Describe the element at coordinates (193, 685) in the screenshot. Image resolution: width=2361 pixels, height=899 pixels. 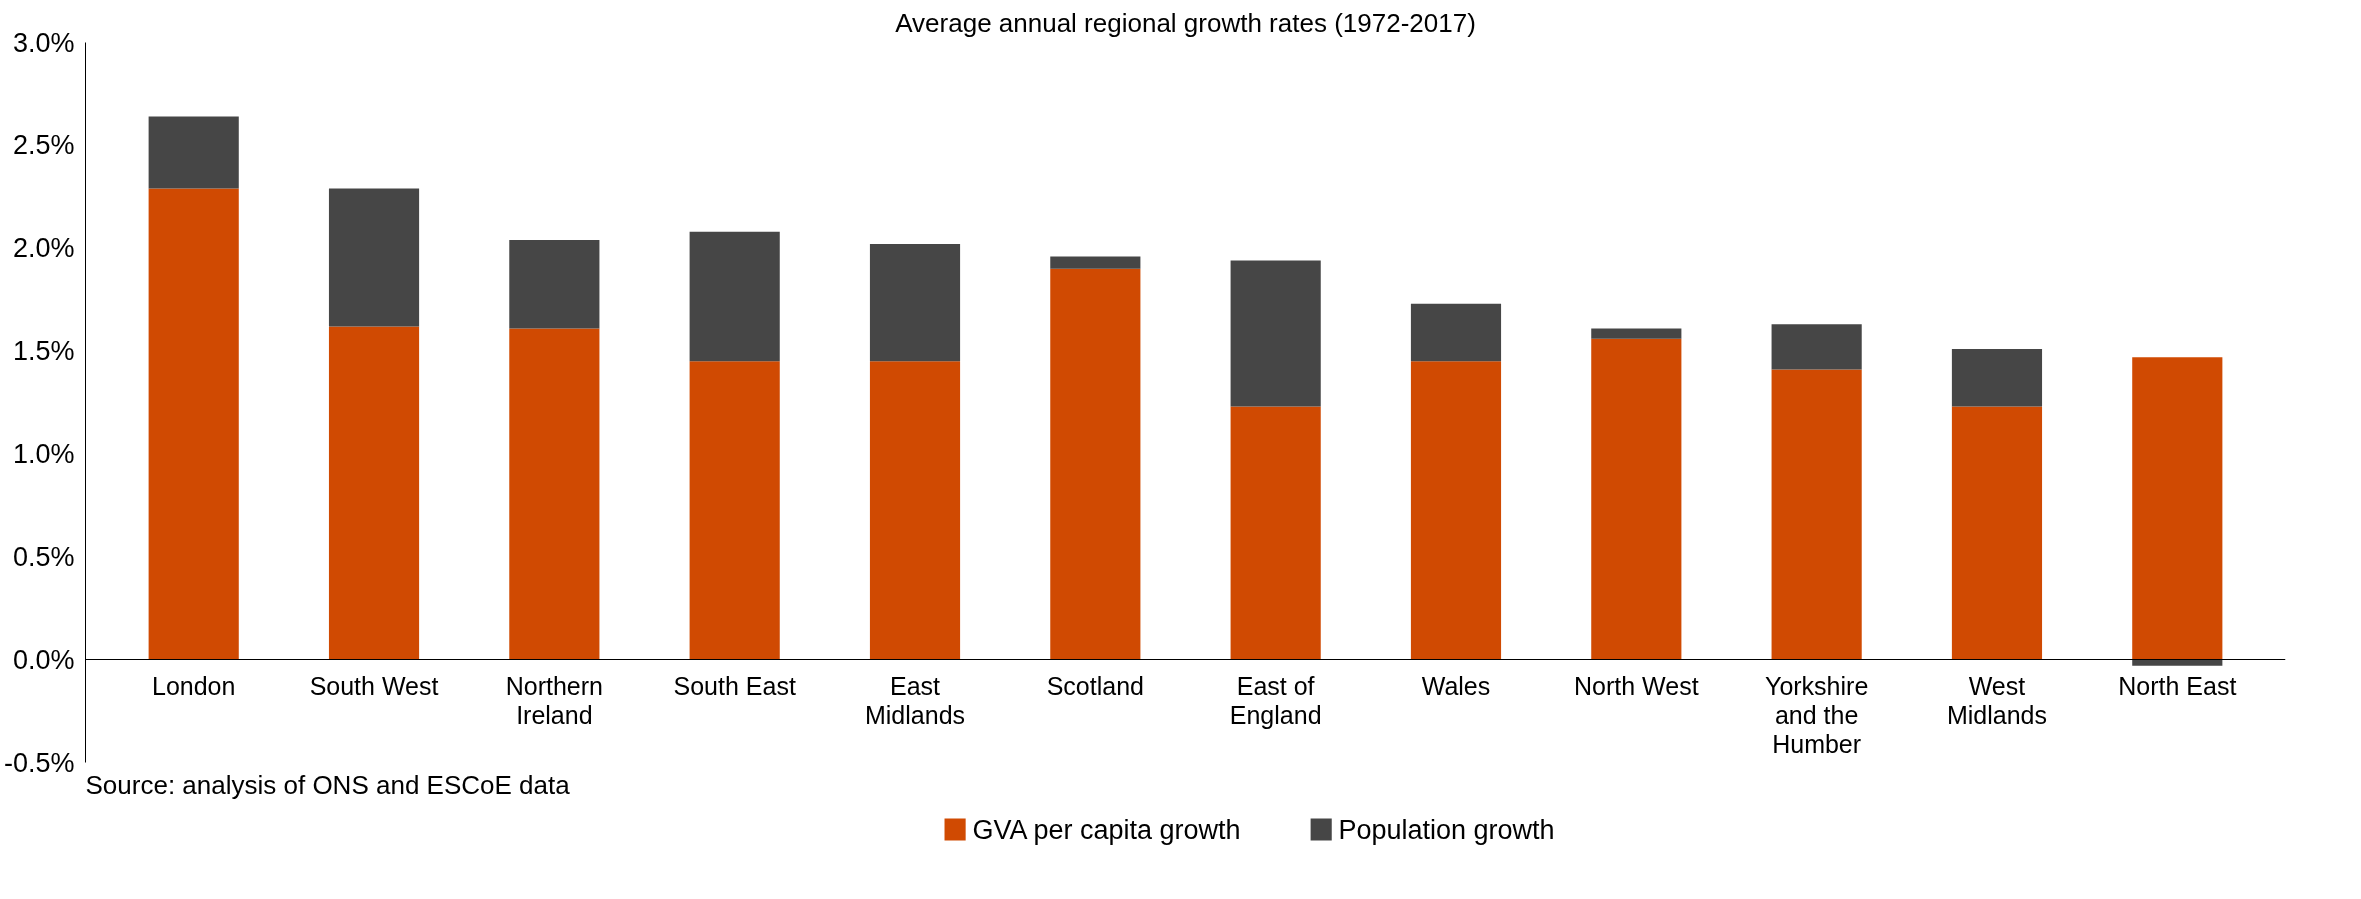
I see `x-tick-label: London` at that location.